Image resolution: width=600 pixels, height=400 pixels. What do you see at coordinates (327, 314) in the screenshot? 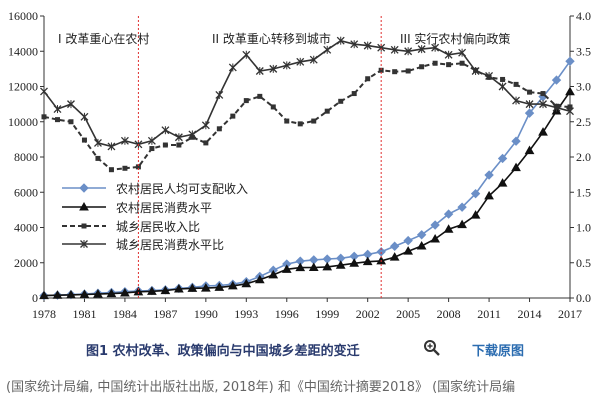
I see `x-tick-label: 1999` at bounding box center [327, 314].